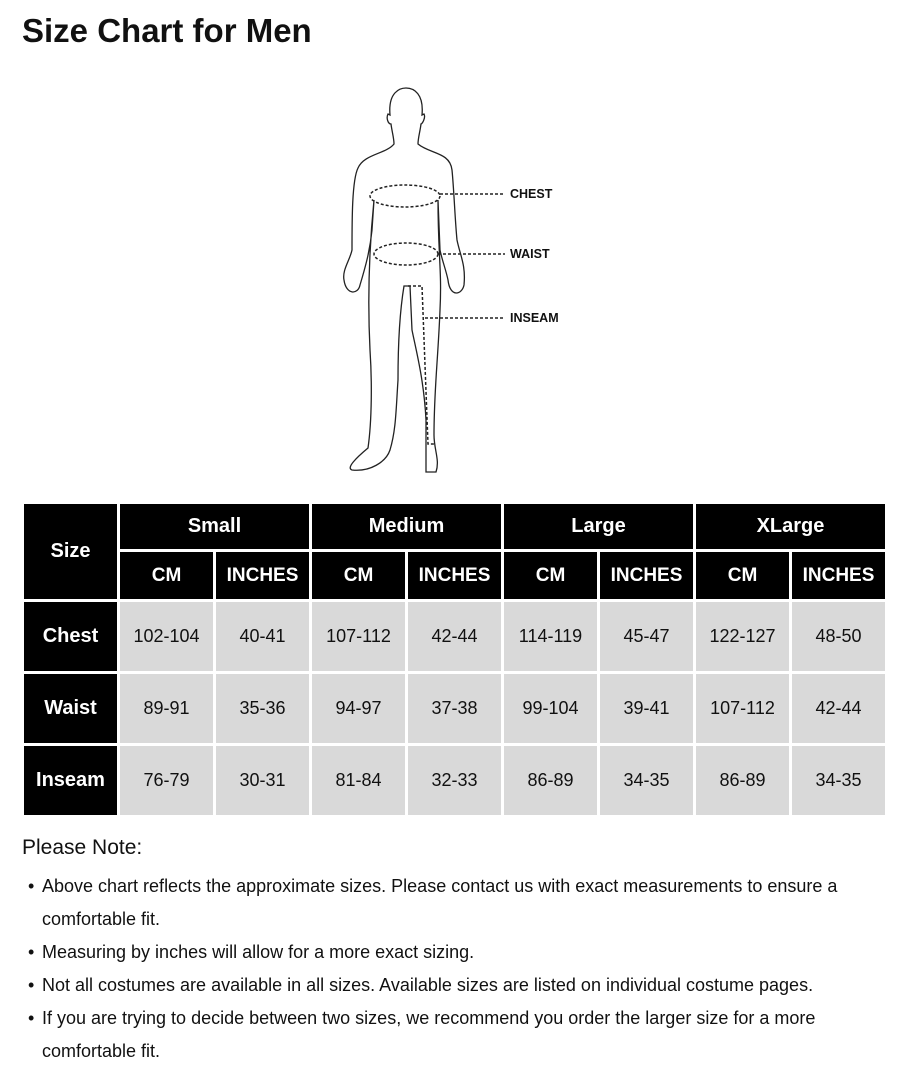  What do you see at coordinates (404, 280) in the screenshot?
I see `body-outline-icon` at bounding box center [404, 280].